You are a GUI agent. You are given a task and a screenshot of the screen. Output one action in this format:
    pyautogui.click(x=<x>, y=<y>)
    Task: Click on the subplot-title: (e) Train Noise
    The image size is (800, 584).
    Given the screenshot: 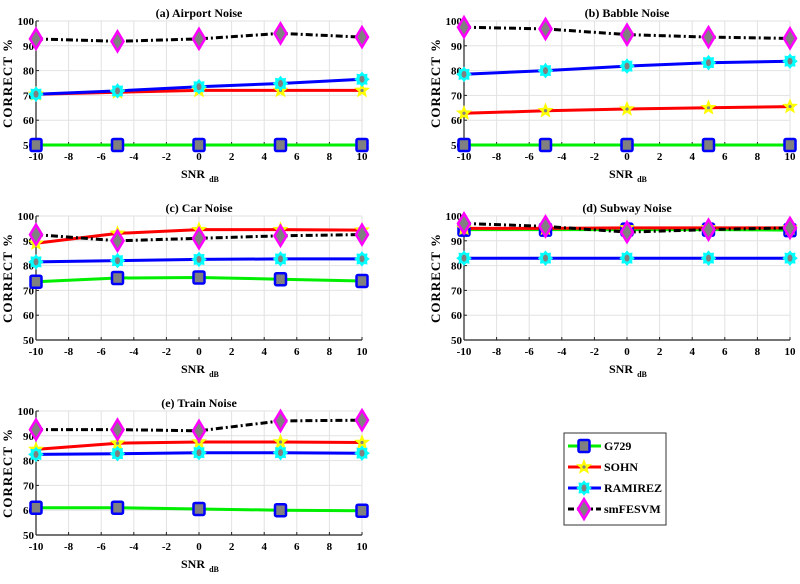 What is the action you would take?
    pyautogui.click(x=199, y=403)
    